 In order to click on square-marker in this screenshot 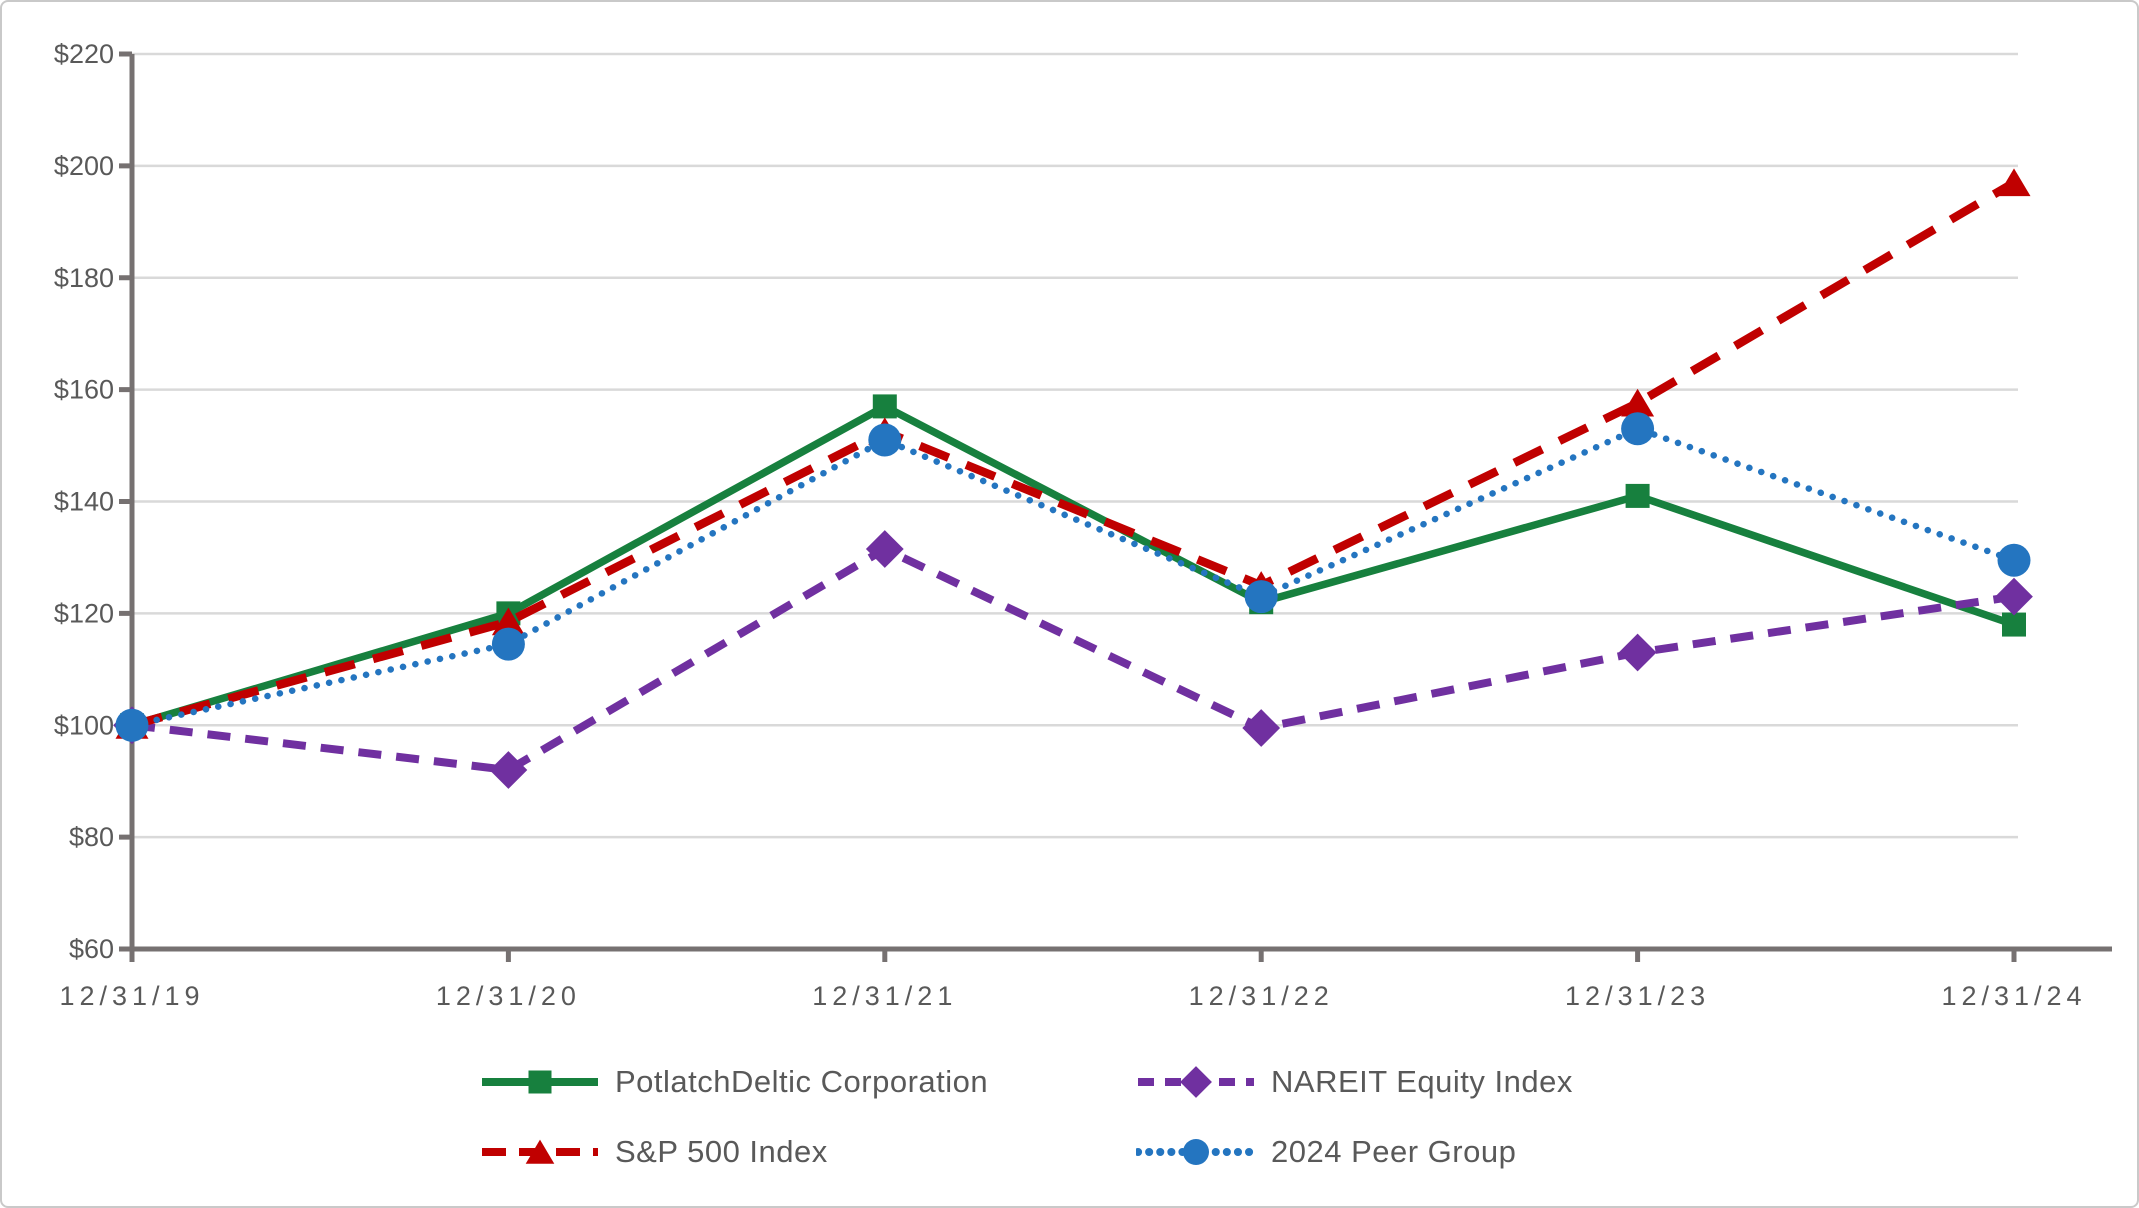, I will do `click(540, 1082)`.